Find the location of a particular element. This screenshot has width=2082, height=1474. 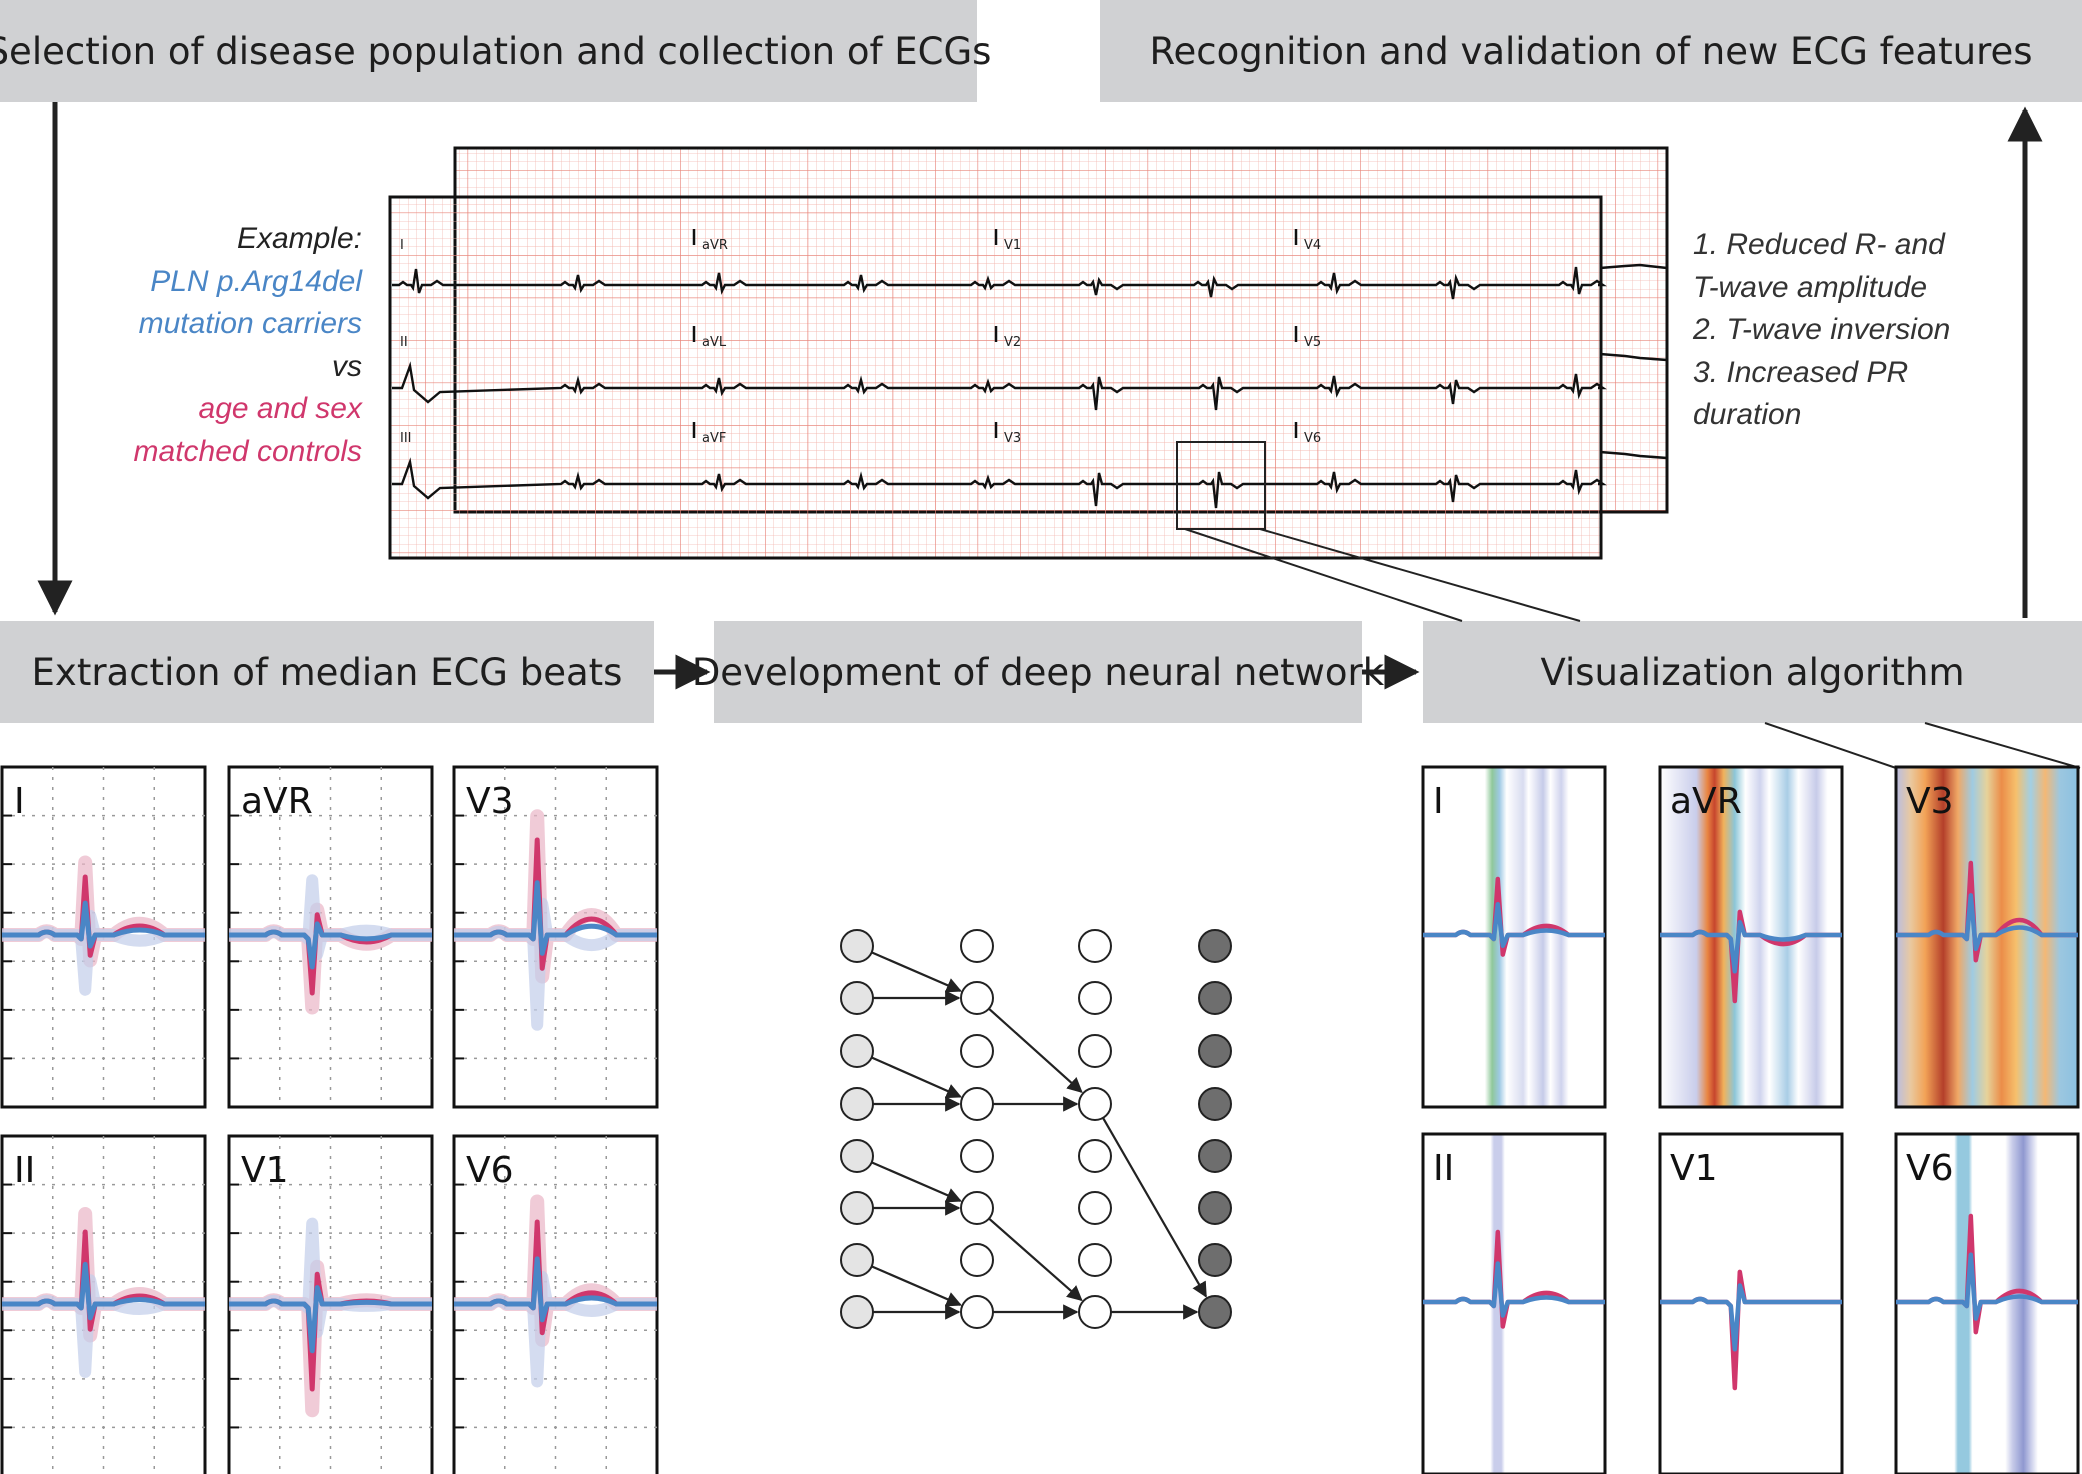

ecg-lead-label: V1 is located at coordinates (1012, 245).